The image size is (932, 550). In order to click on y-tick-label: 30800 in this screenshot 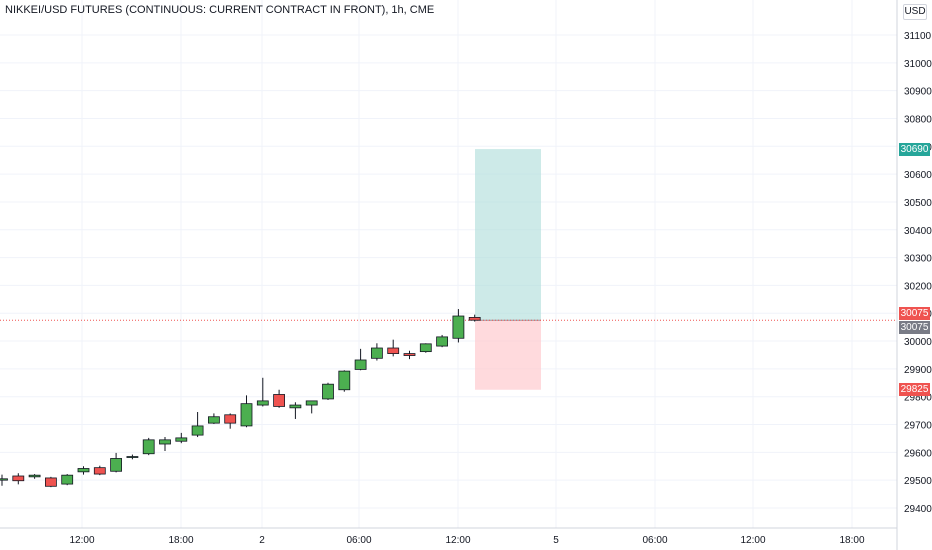, I will do `click(918, 119)`.